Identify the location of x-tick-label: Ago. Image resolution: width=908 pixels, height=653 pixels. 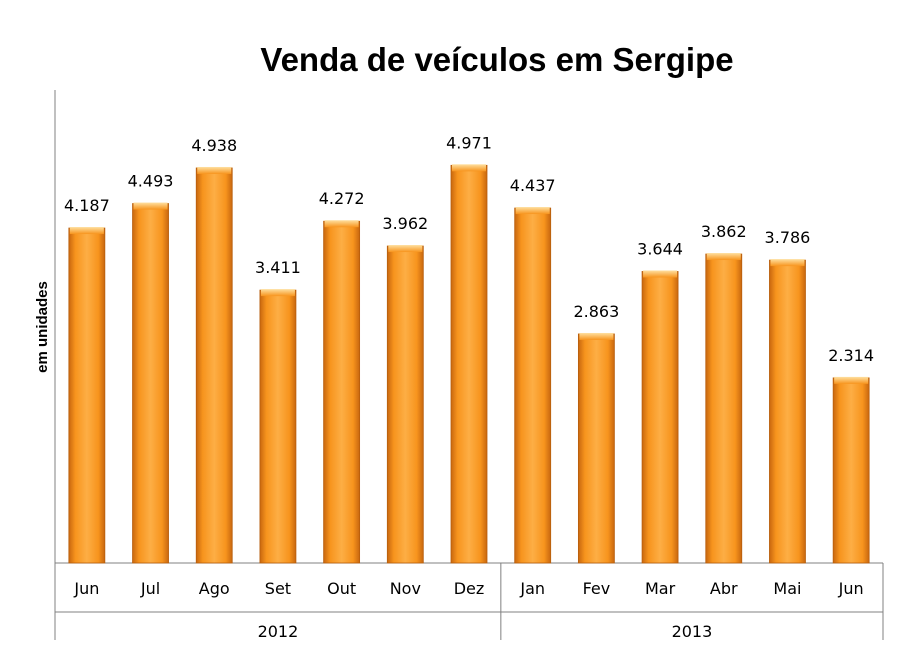
(214, 588).